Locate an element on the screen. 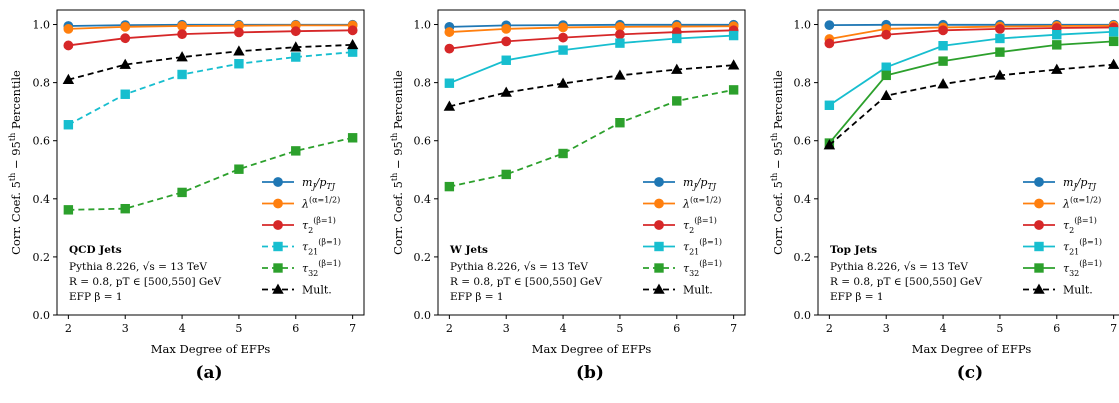 The width and height of the screenshot is (1119, 403). x-tick-label: 4 is located at coordinates (943, 328).